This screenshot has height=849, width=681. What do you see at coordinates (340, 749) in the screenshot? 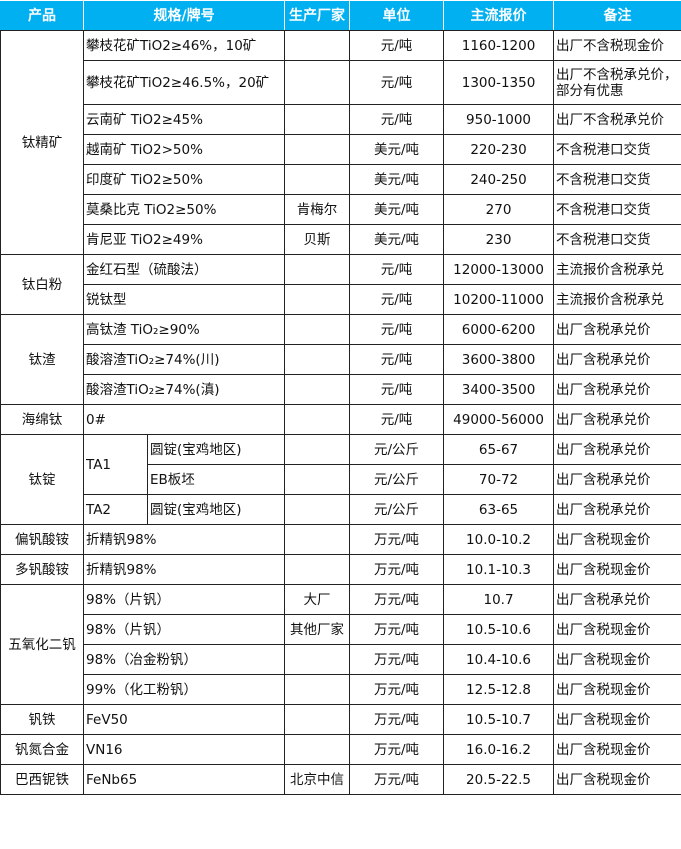
I see `table-row: 钒氮合金 VN16 万元/吨 16.0-16.2 出厂含税现金价` at bounding box center [340, 749].